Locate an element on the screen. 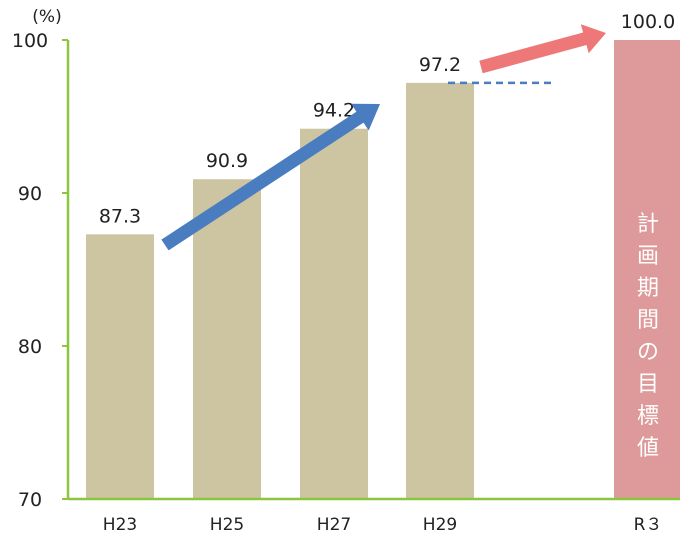 Image resolution: width=680 pixels, height=542 pixels. target-label-char: 値 is located at coordinates (648, 448).